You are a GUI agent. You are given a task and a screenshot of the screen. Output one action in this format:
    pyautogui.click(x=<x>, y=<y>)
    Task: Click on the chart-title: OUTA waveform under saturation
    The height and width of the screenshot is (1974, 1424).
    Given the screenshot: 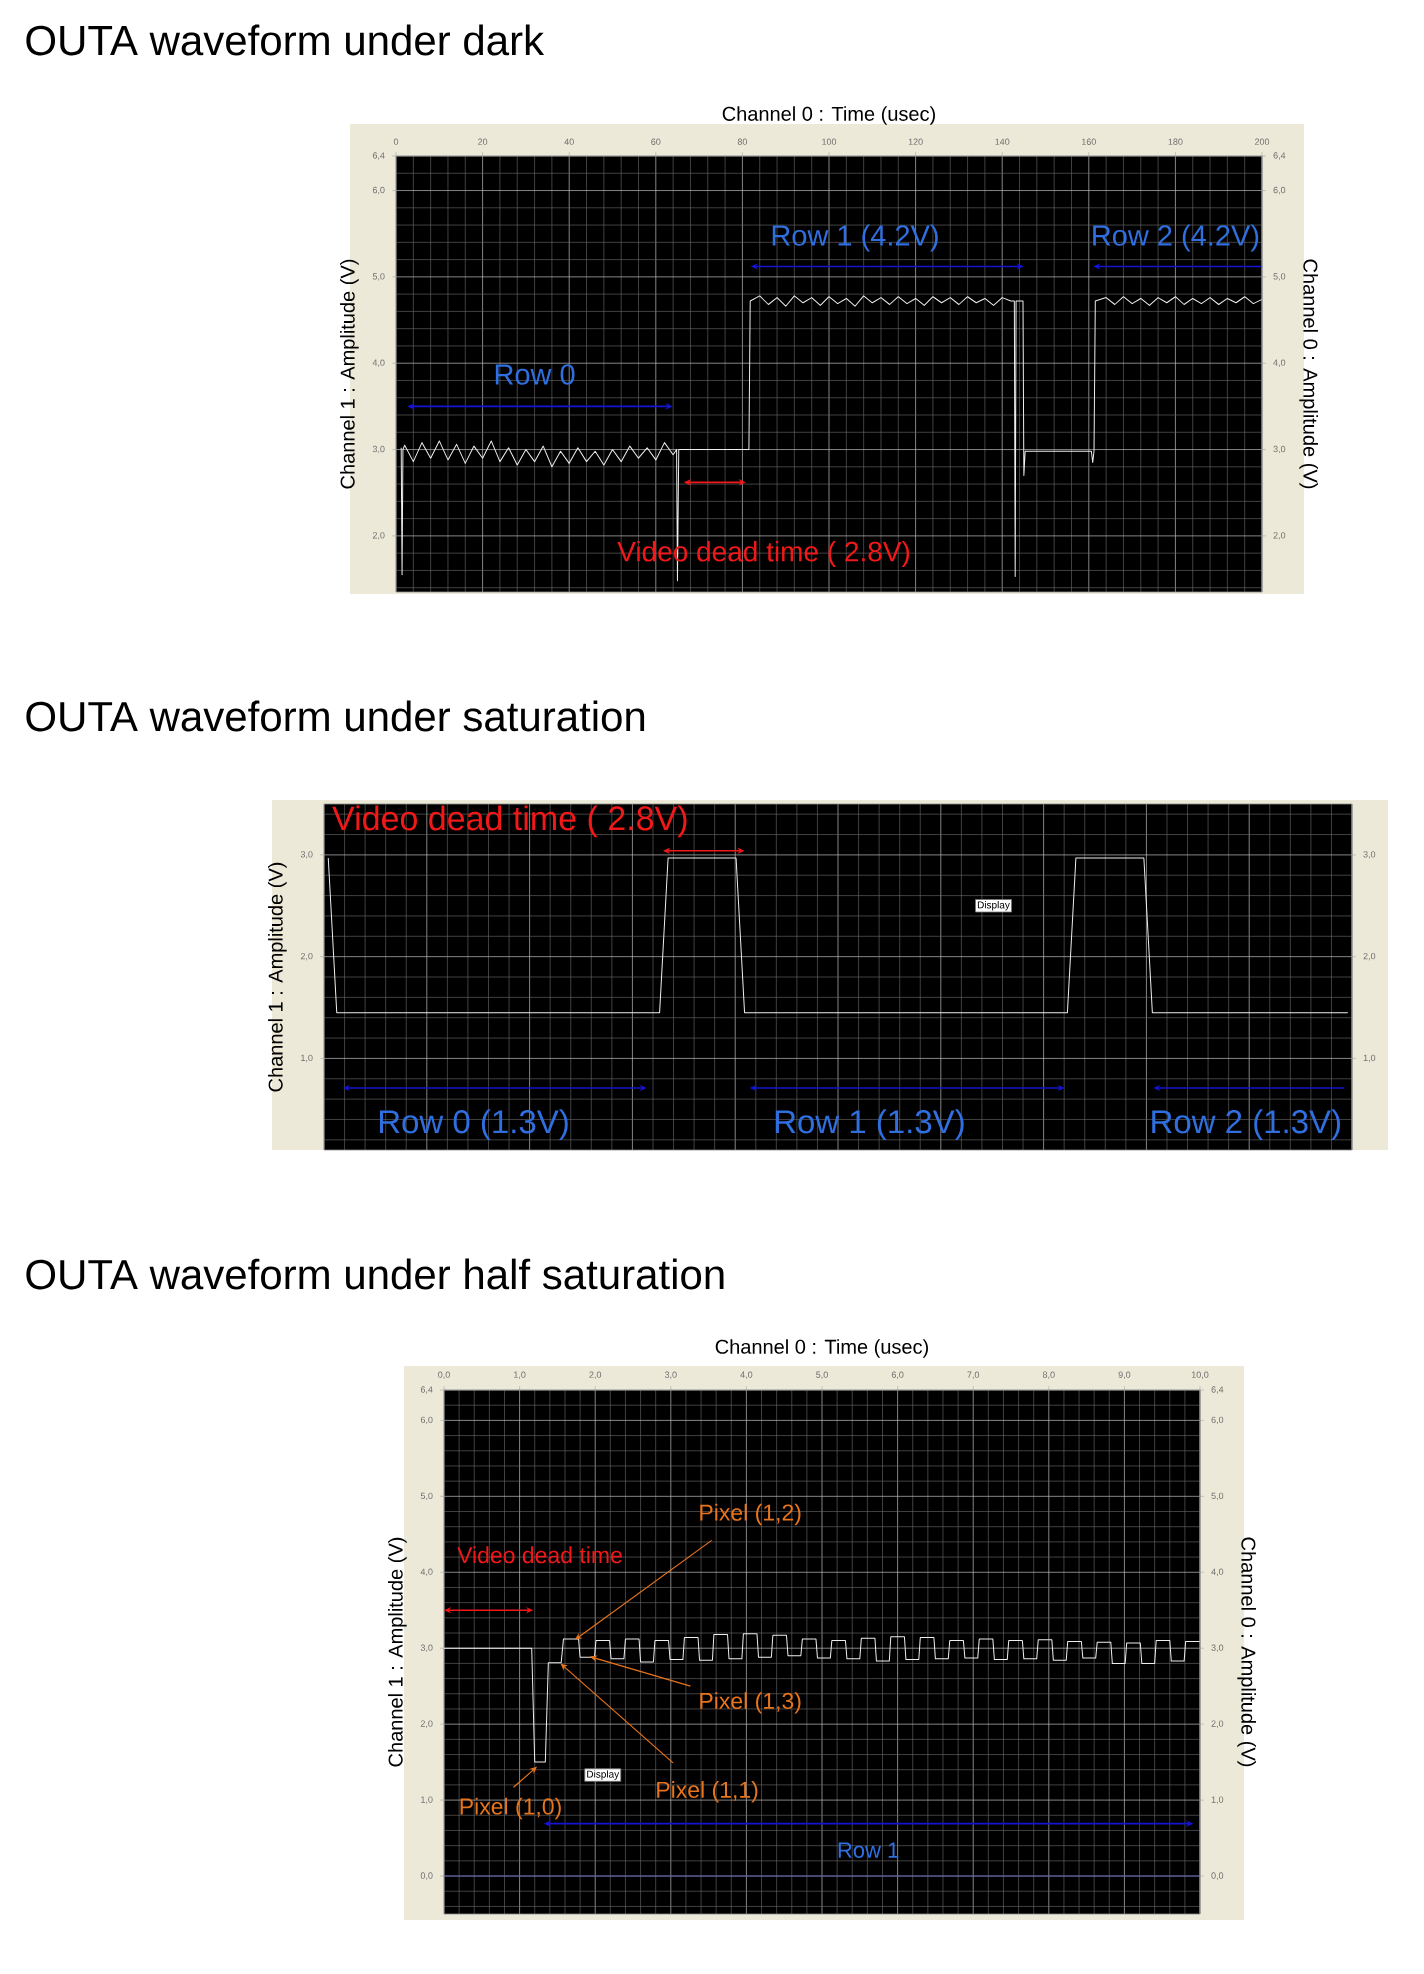 What is the action you would take?
    pyautogui.click(x=335, y=716)
    